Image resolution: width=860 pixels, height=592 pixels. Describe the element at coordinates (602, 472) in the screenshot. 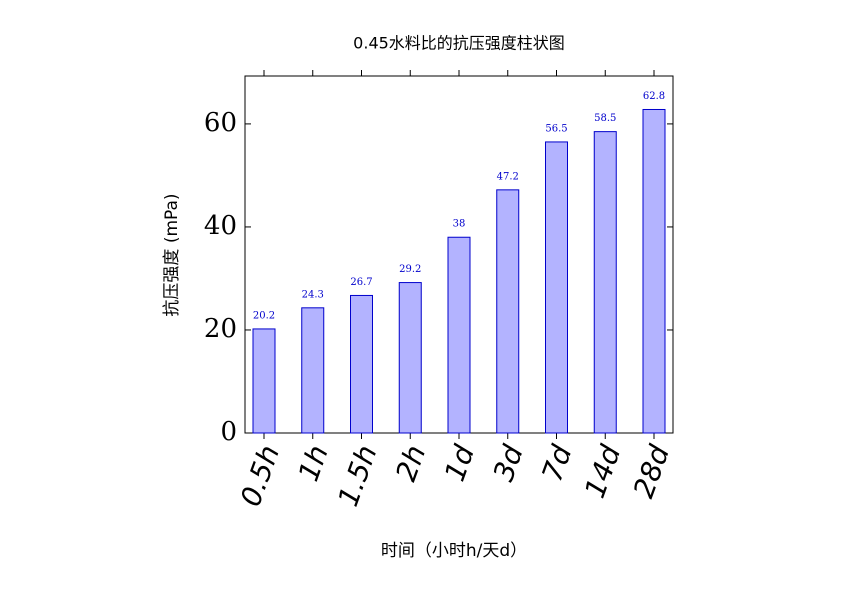

I see `x-tick-label: 14d` at that location.